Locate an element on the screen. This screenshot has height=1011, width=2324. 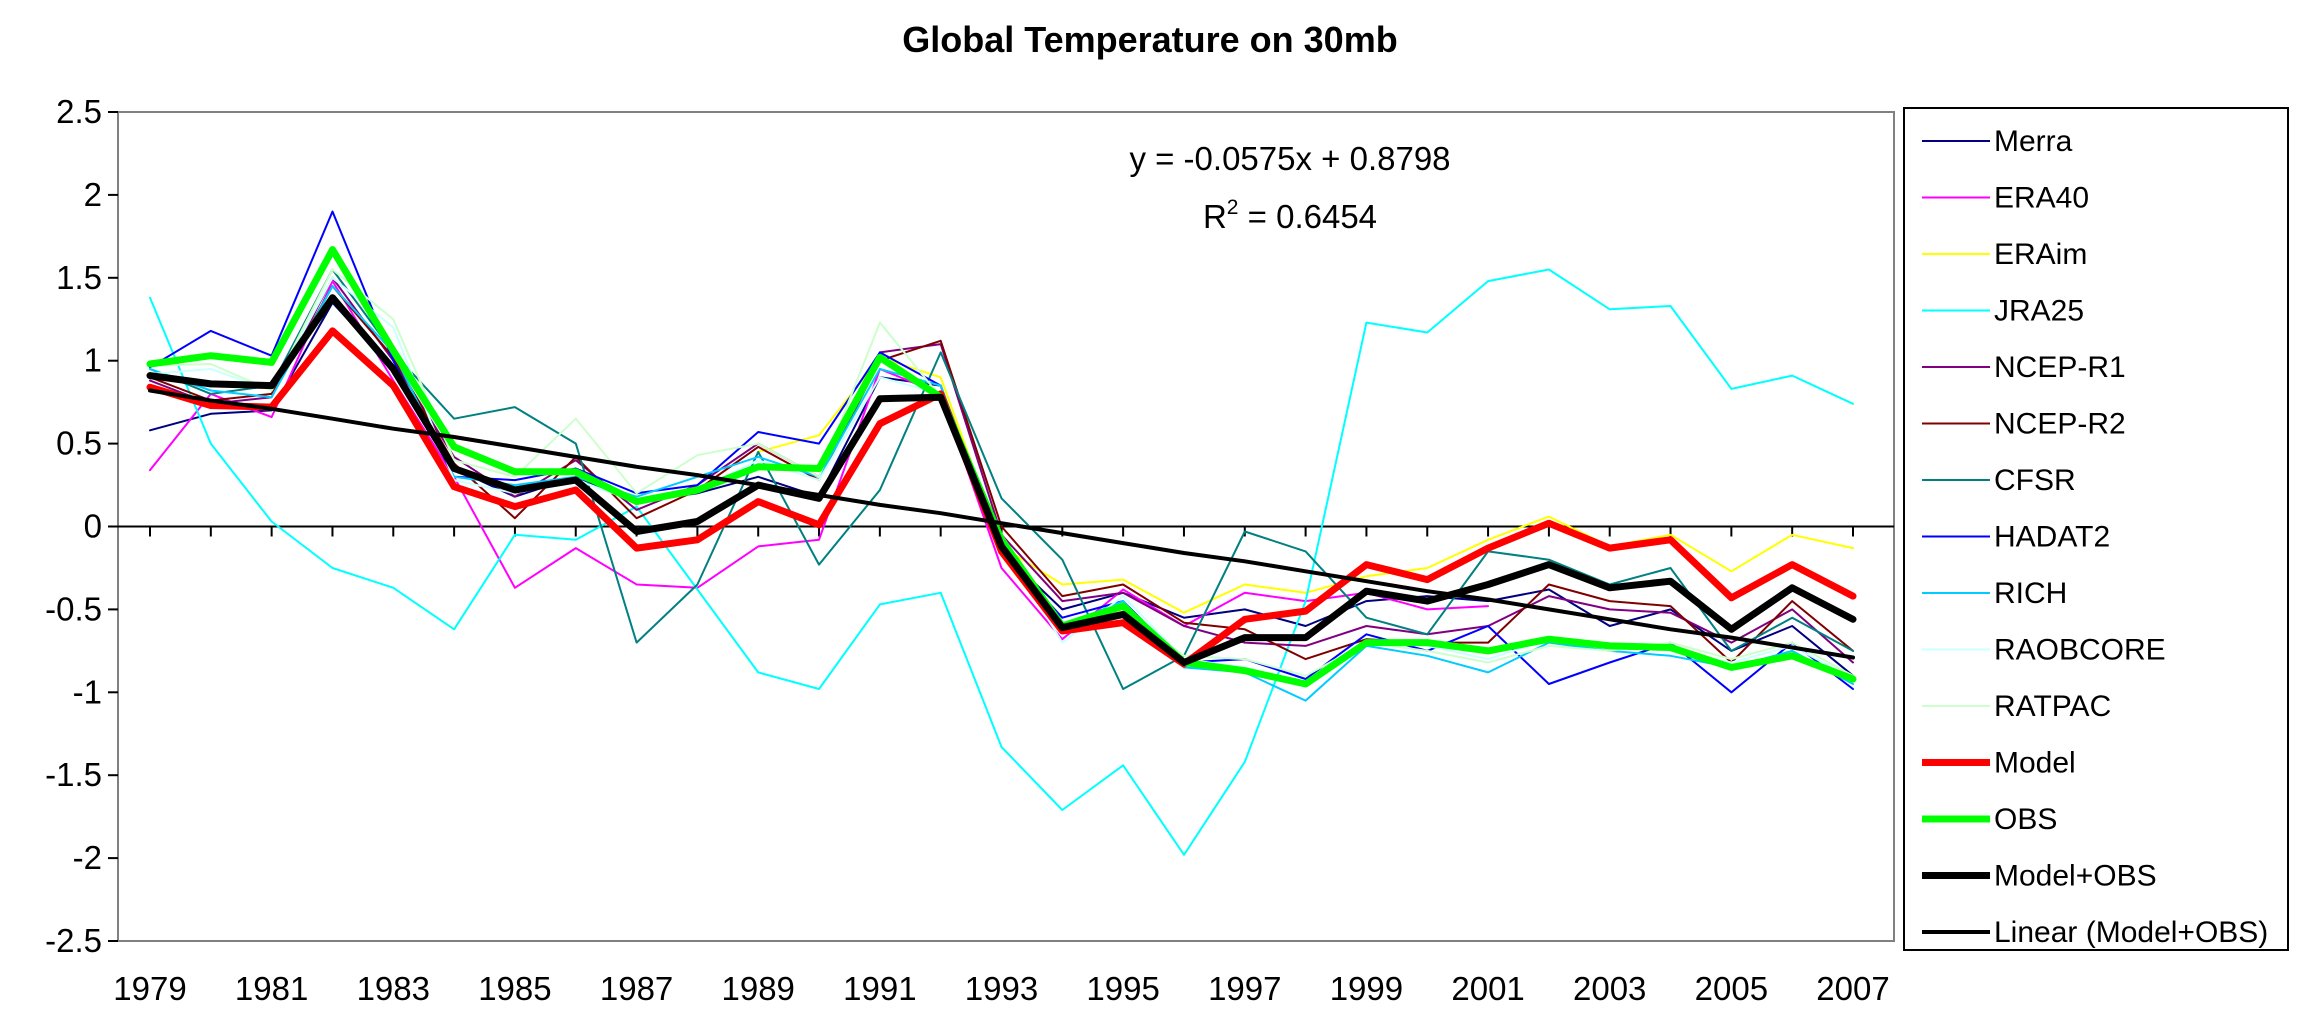
x-tick-label: 1999 is located at coordinates (1366, 988).